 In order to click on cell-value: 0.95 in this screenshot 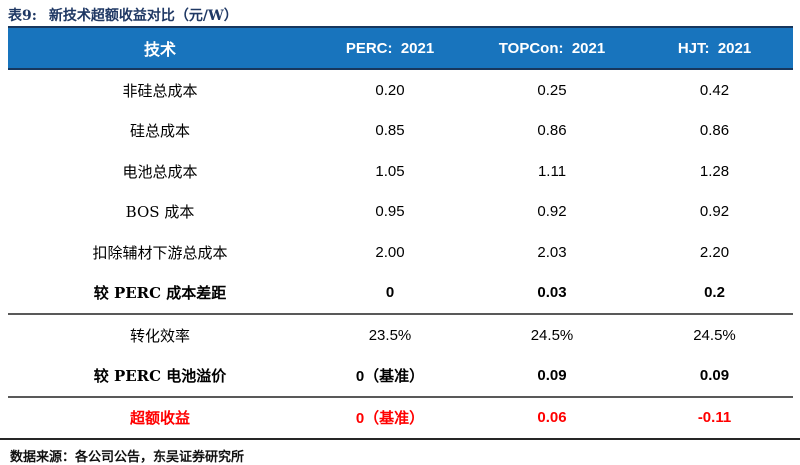, I will do `click(390, 212)`.